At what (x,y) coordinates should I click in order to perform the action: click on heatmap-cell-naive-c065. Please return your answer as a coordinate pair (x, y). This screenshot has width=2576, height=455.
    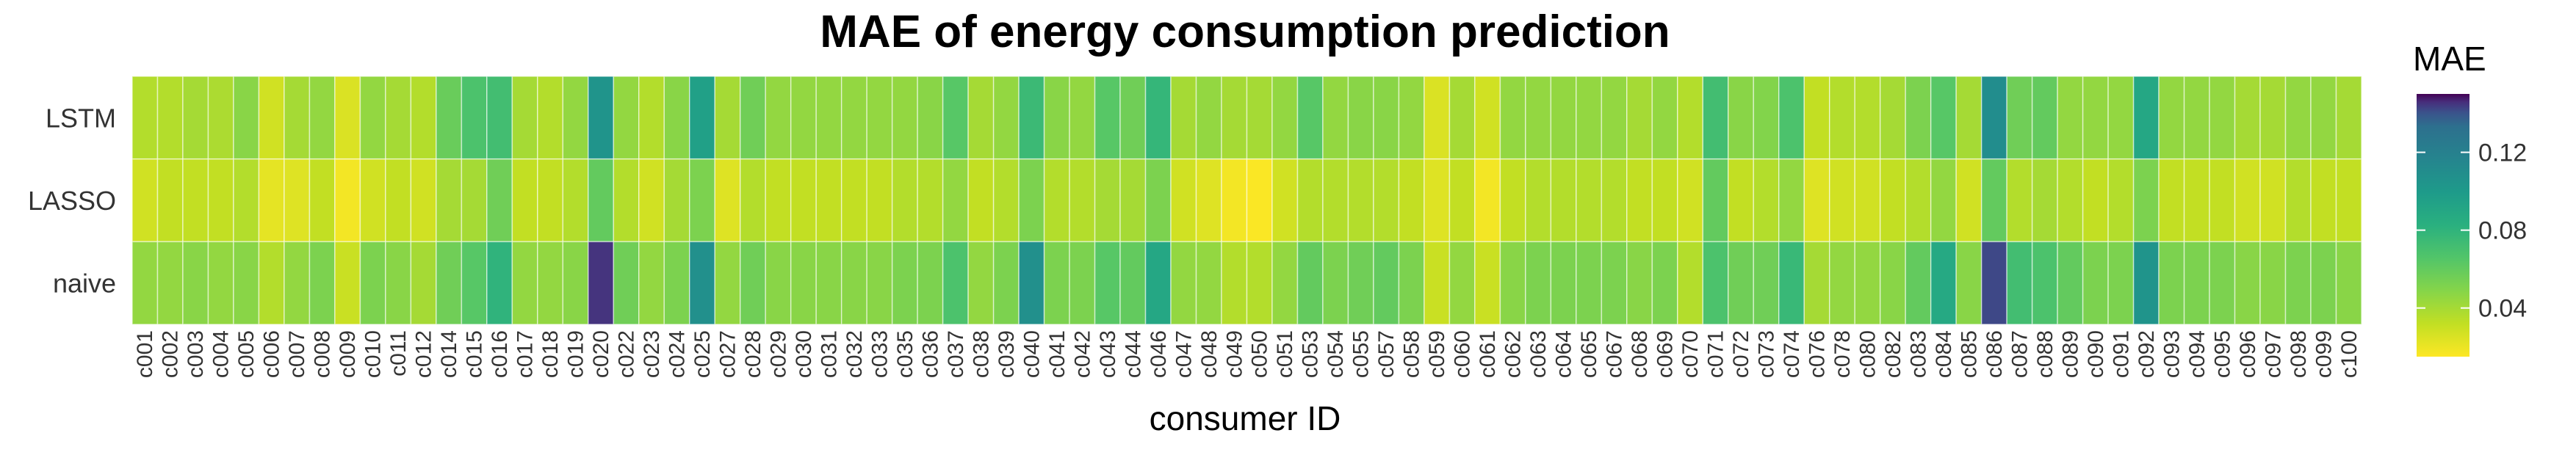
    Looking at the image, I should click on (1590, 283).